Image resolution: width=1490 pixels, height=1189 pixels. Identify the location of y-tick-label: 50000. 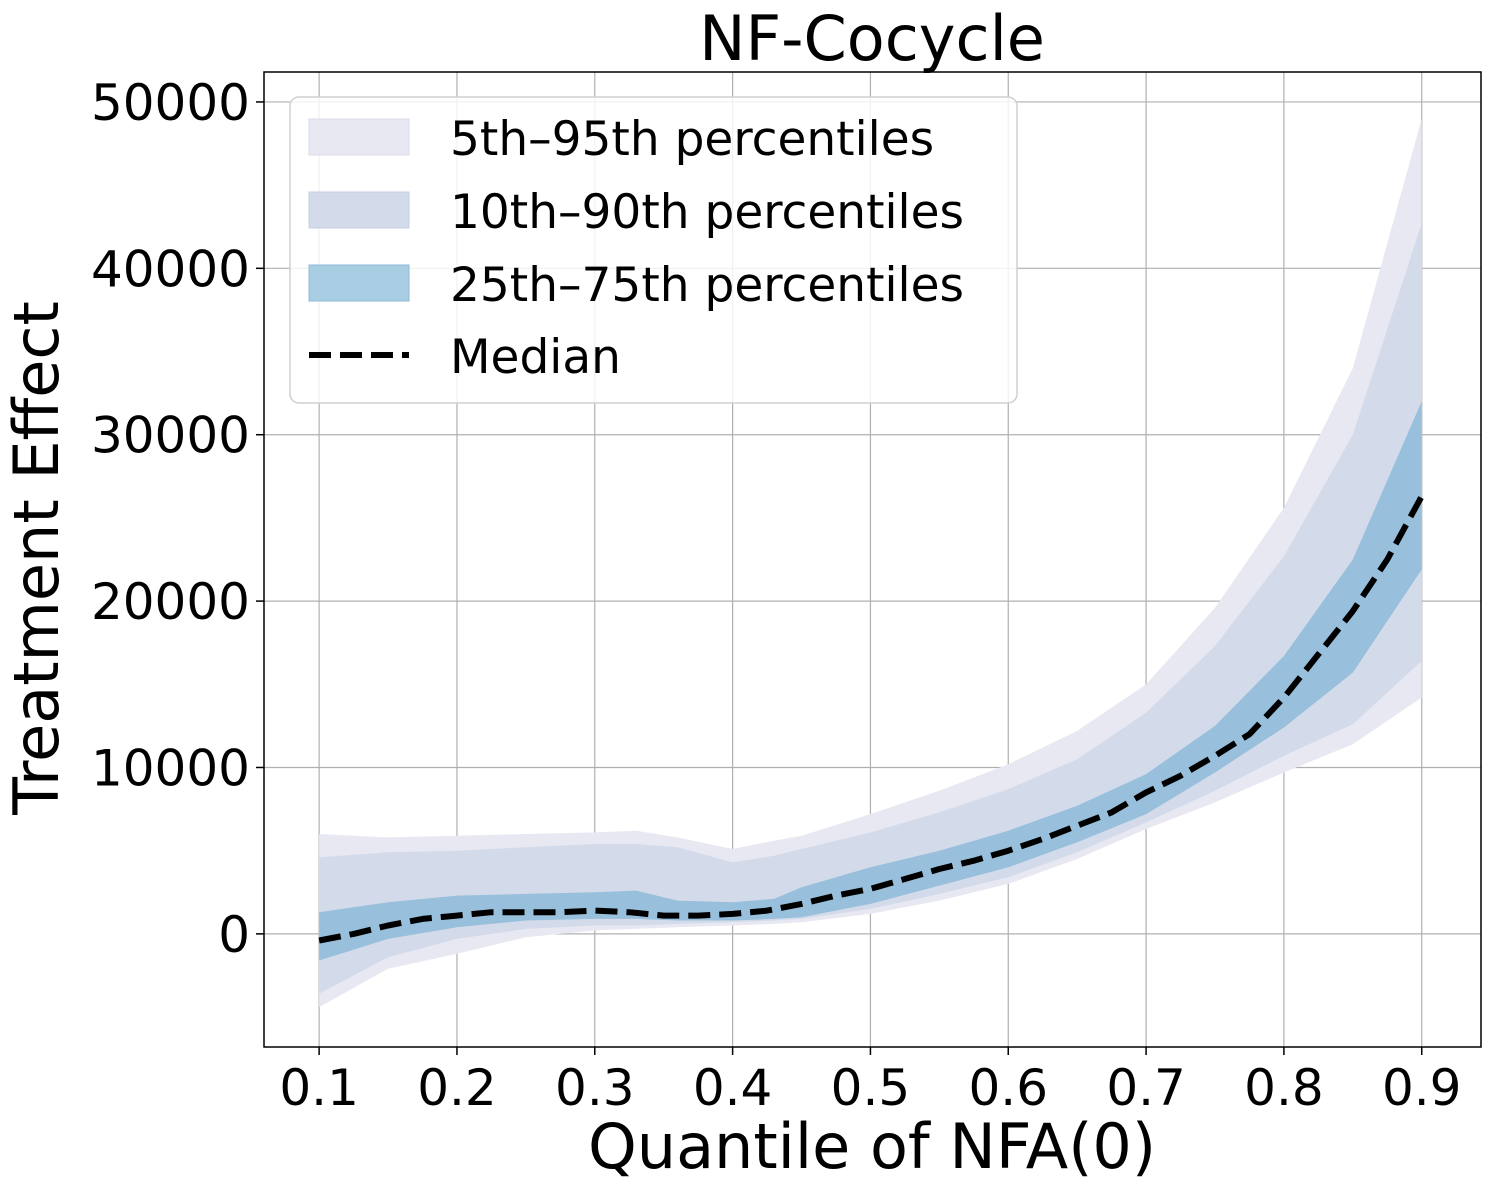
(170, 103).